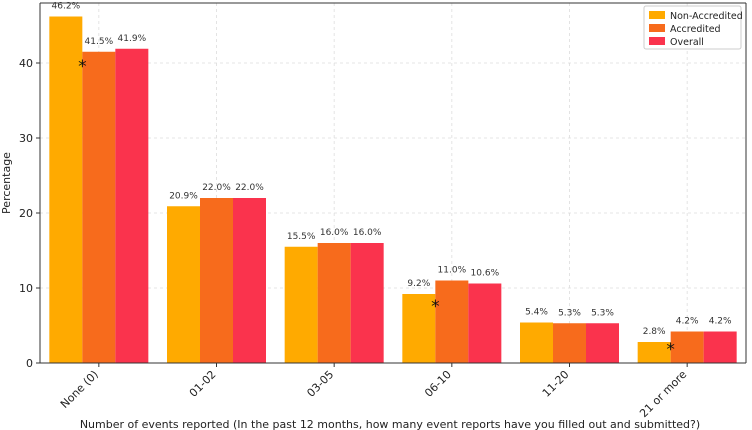 The width and height of the screenshot is (752, 430). Describe the element at coordinates (29, 363) in the screenshot. I see `y-tick-label: 0` at that location.